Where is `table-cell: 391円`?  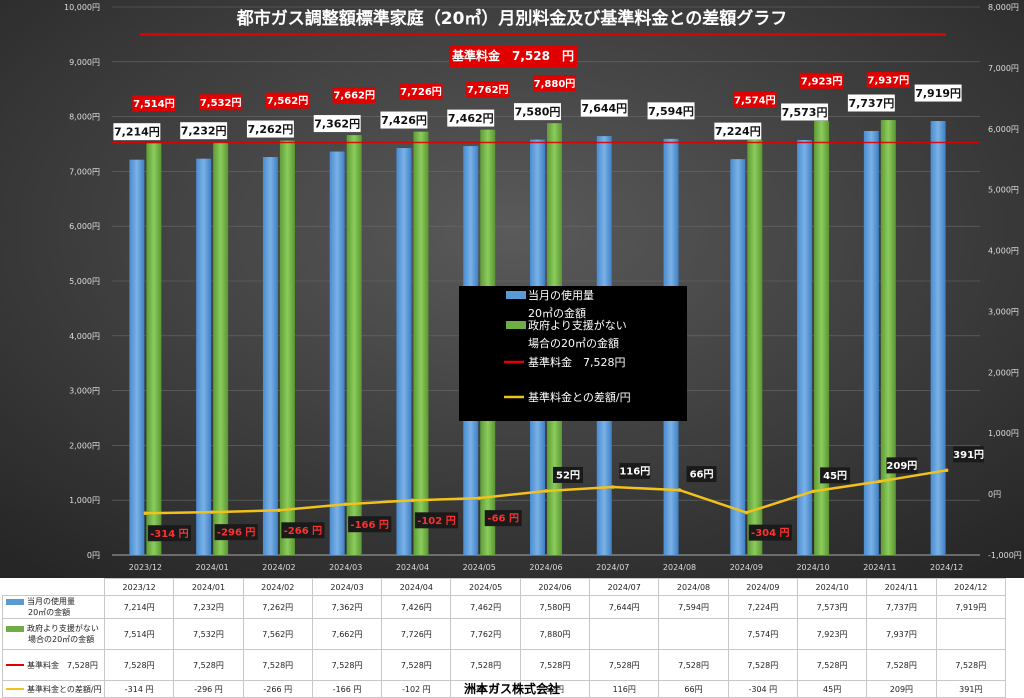
table-cell: 391円 is located at coordinates (971, 689).